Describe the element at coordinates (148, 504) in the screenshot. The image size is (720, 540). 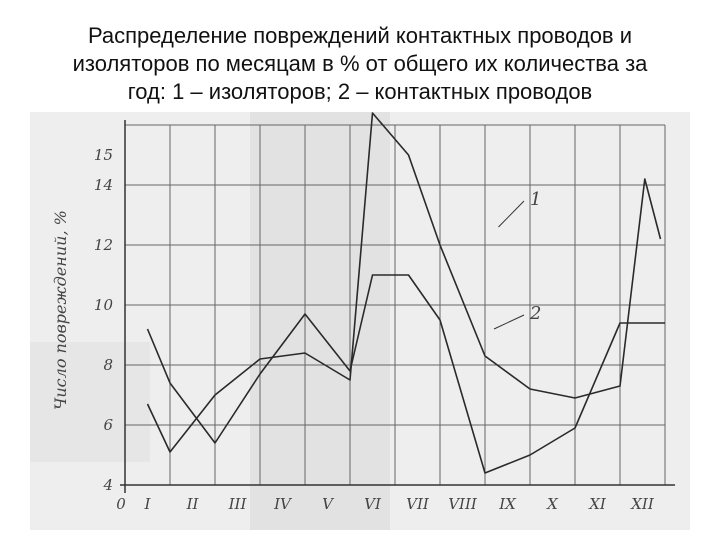
I see `x-tick-label: I` at that location.